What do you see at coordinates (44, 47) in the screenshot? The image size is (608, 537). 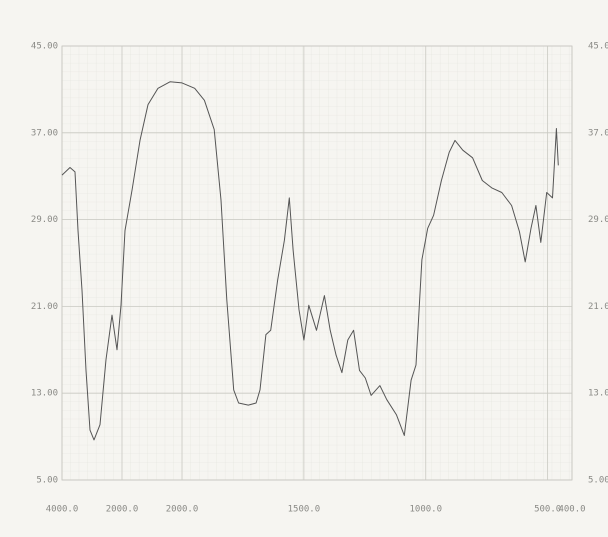 I see `y-tick-label: 45.00` at bounding box center [44, 47].